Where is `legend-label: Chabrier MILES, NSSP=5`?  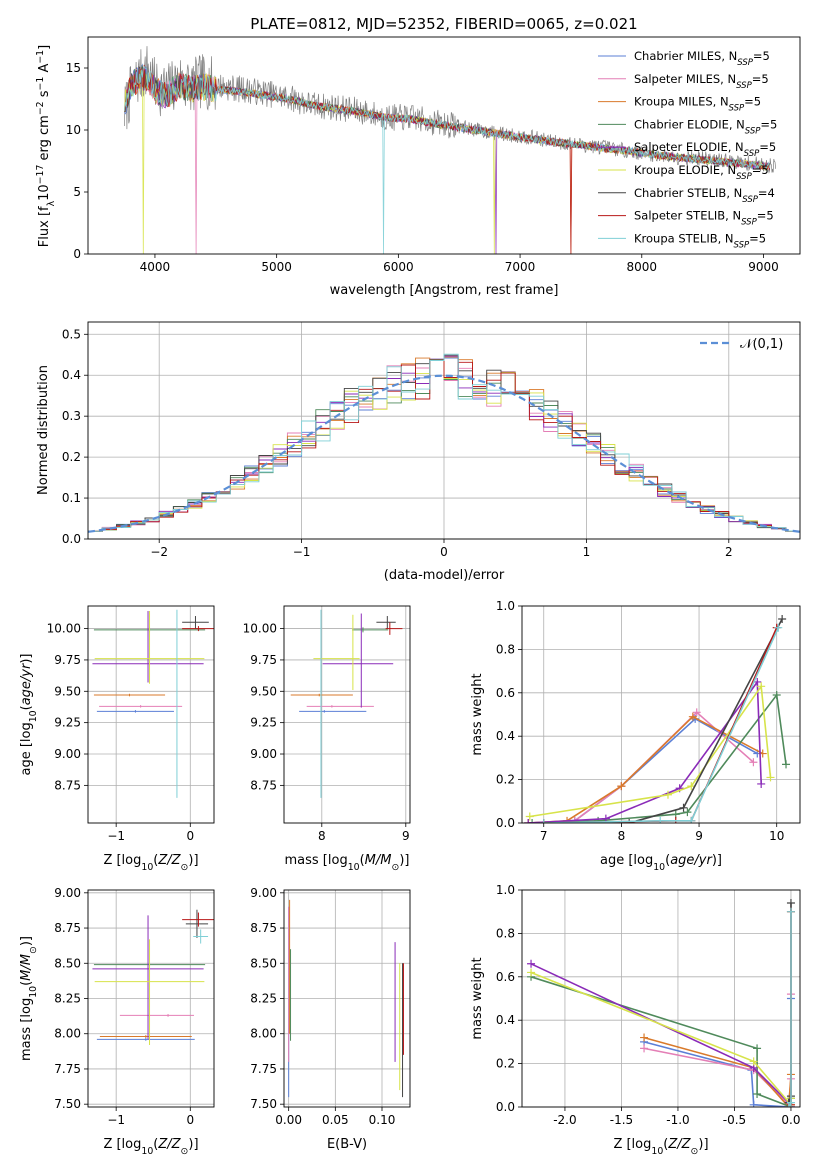 legend-label: Chabrier MILES, NSSP=5 is located at coordinates (702, 58).